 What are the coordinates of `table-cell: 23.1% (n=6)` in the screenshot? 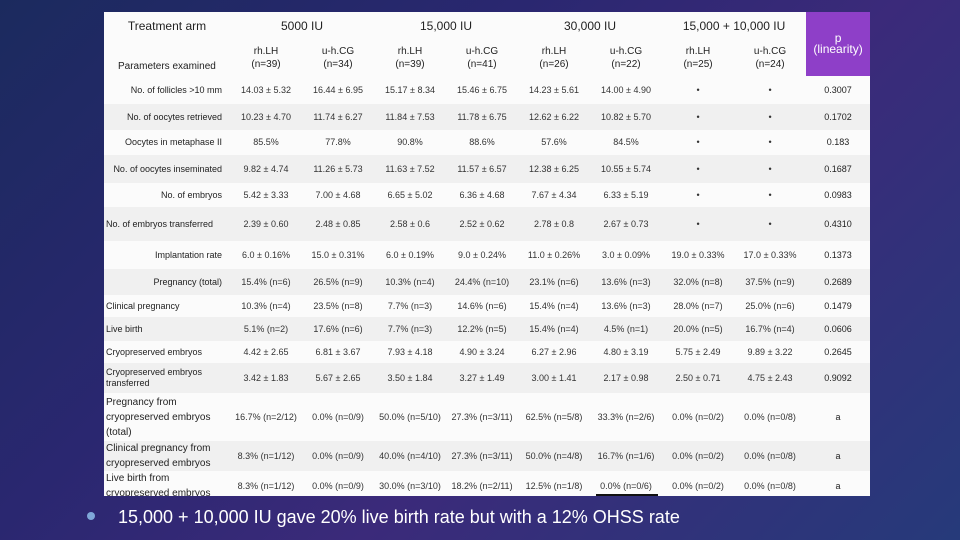 It's located at (554, 282).